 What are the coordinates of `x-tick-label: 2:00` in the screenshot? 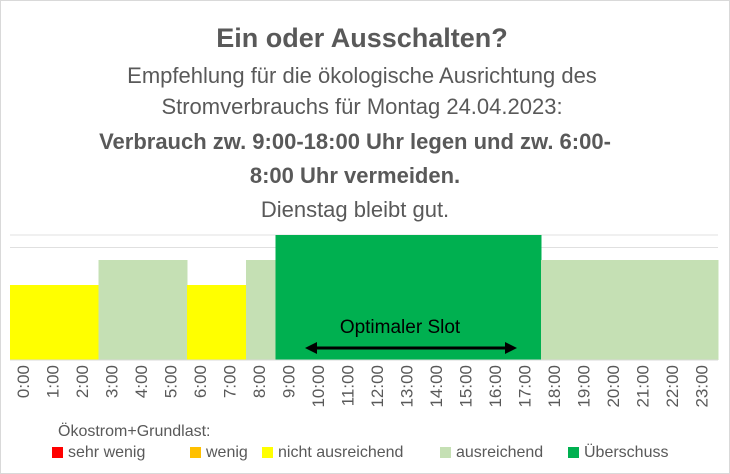 It's located at (82, 381).